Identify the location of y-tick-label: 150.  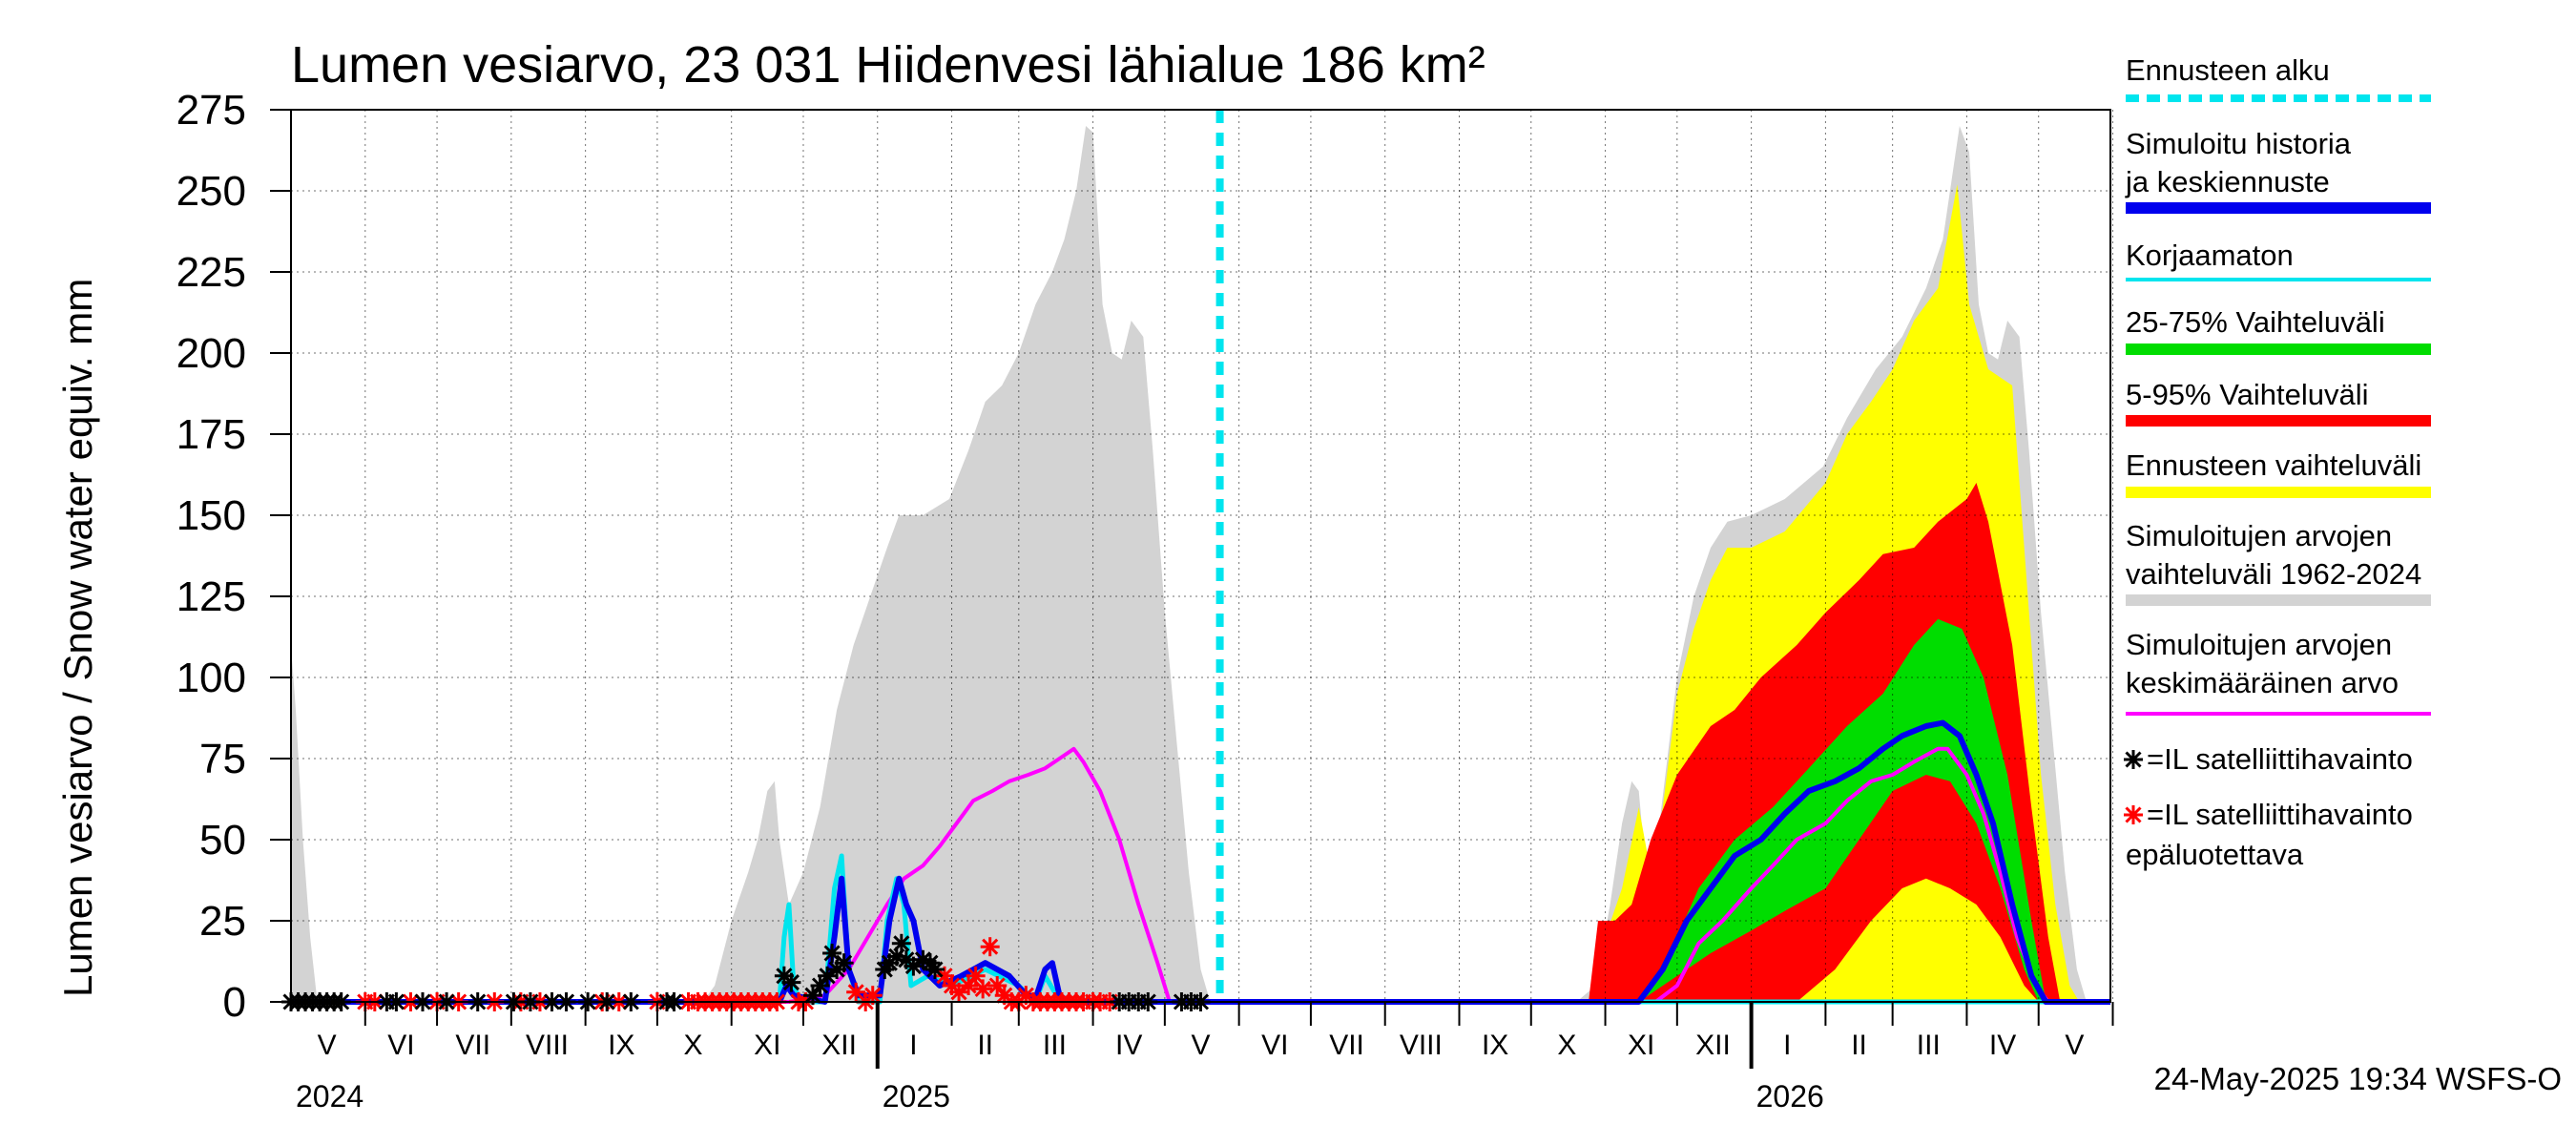
(211, 516).